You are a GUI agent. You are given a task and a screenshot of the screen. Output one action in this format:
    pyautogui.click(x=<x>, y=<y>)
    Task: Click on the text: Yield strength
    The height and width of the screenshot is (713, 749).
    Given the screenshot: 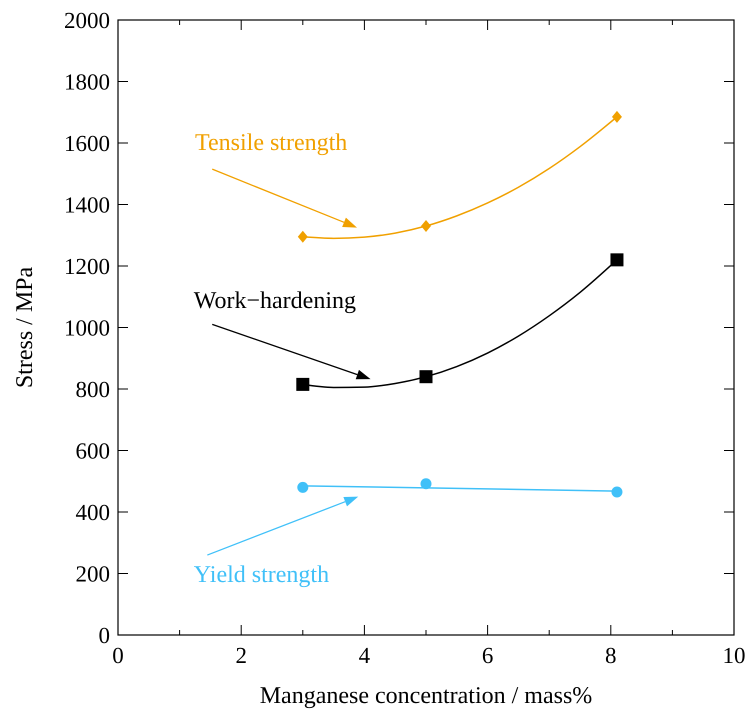 What is the action you would take?
    pyautogui.click(x=262, y=575)
    